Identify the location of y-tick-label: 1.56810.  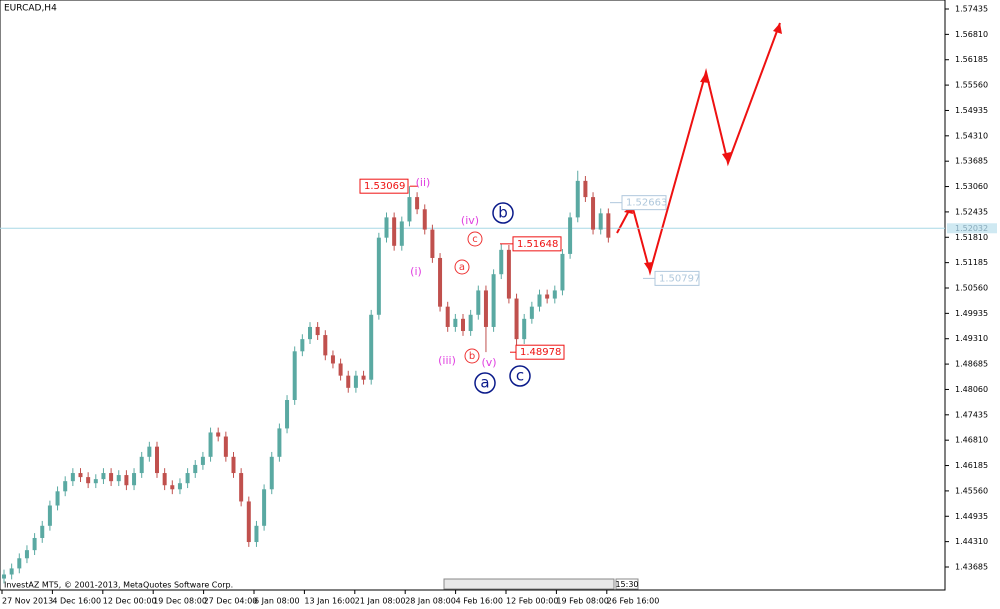
(971, 34).